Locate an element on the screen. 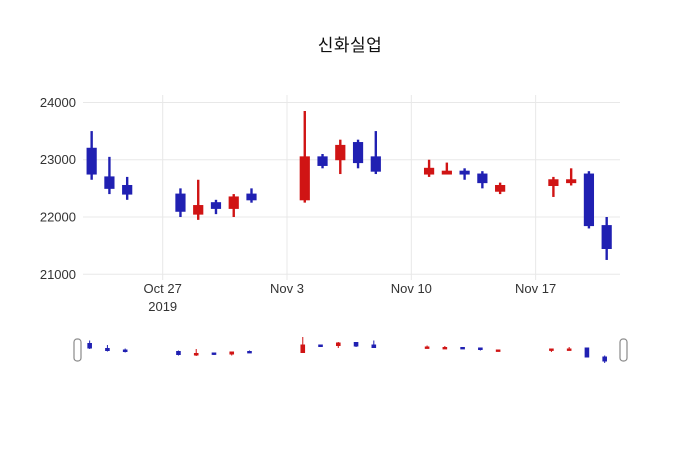  range-slider-handle-right is located at coordinates (623, 350).